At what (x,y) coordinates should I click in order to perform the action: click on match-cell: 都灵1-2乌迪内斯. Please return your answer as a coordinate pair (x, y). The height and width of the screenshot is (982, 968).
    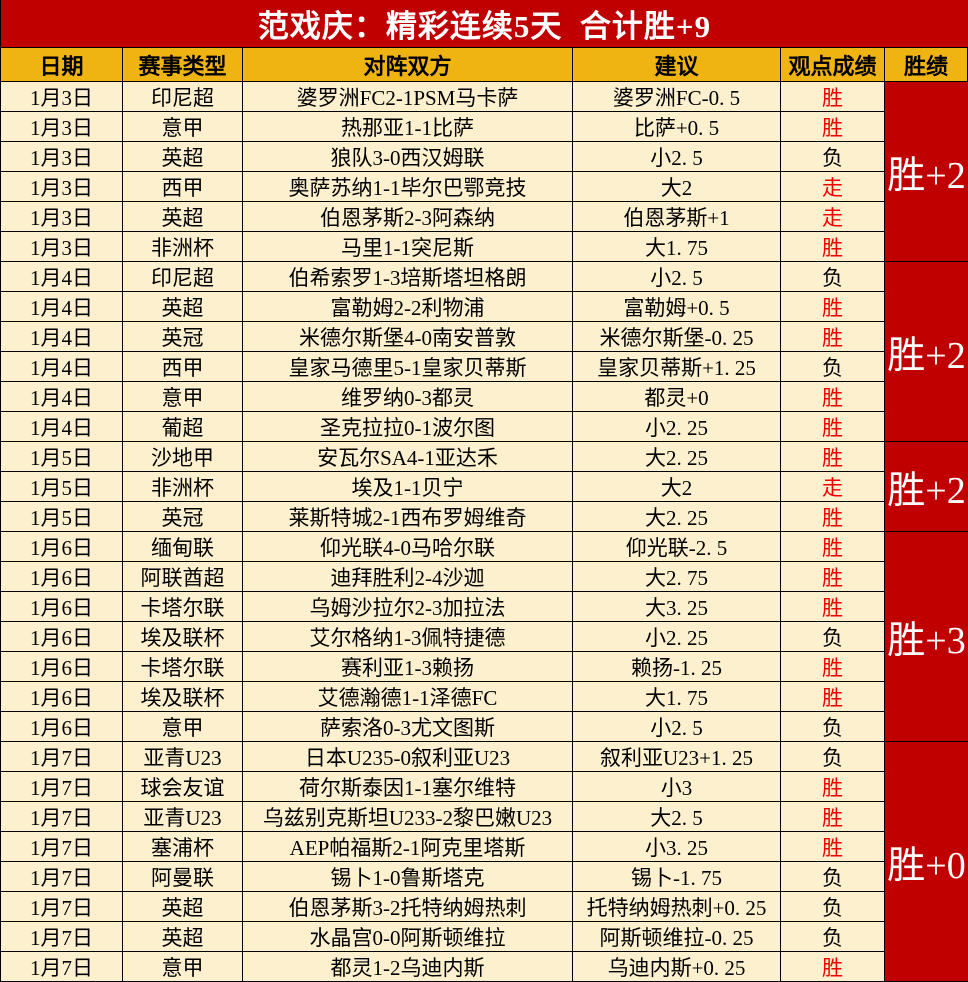
    Looking at the image, I should click on (408, 967).